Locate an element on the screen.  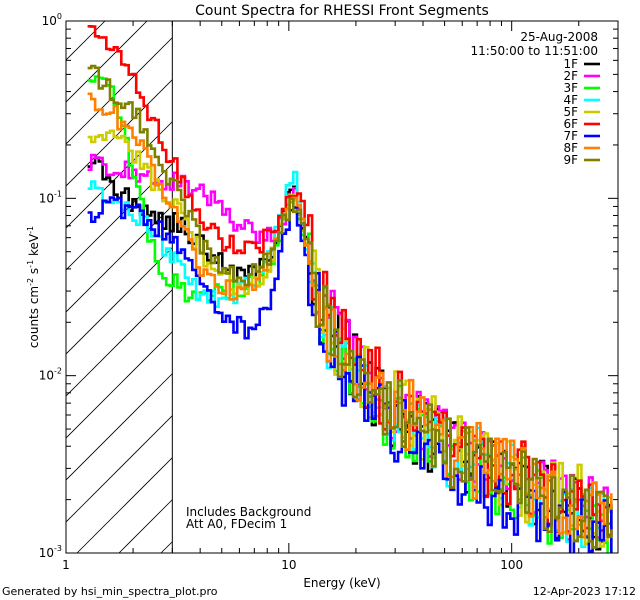
y-label-part: keV is located at coordinates (34, 246).